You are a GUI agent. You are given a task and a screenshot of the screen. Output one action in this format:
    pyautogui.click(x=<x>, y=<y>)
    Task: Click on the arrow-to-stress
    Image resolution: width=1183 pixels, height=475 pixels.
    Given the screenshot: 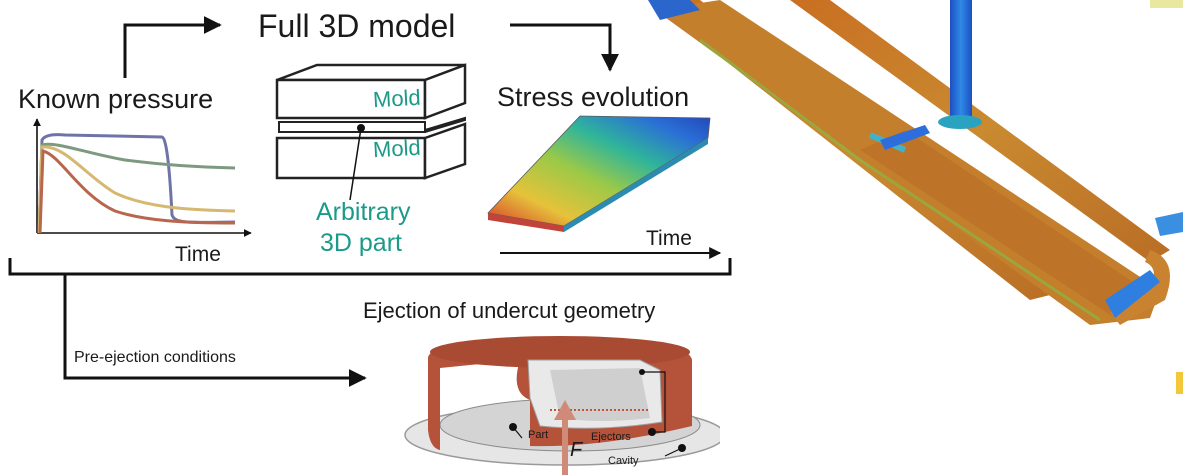 What is the action you would take?
    pyautogui.click(x=564, y=47)
    